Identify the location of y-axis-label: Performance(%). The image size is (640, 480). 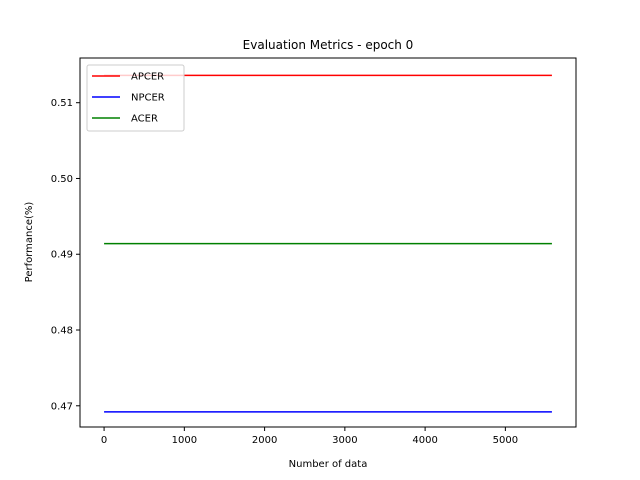
(29, 242).